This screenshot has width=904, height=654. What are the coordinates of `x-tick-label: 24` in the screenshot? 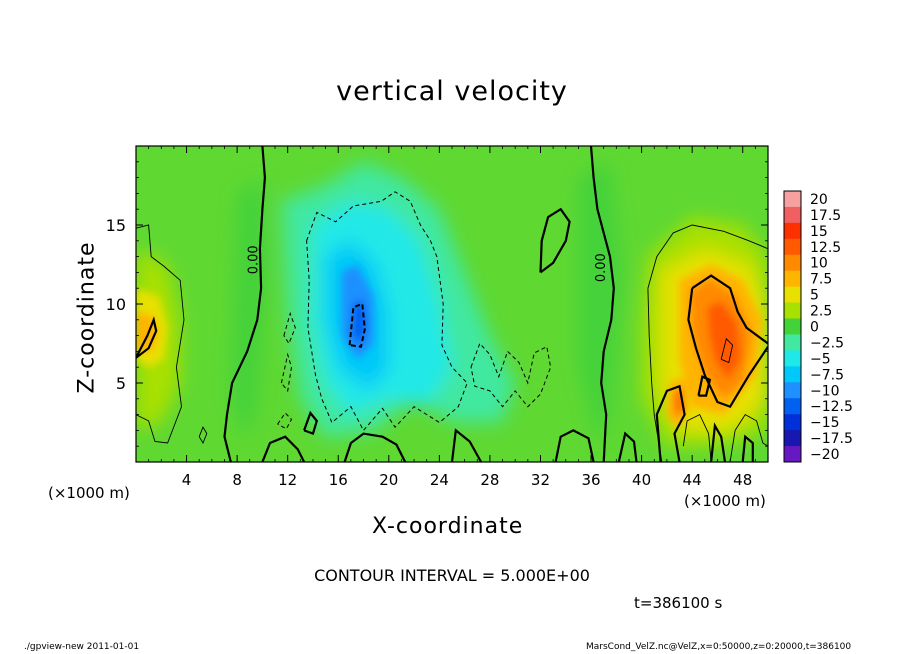 It's located at (439, 480).